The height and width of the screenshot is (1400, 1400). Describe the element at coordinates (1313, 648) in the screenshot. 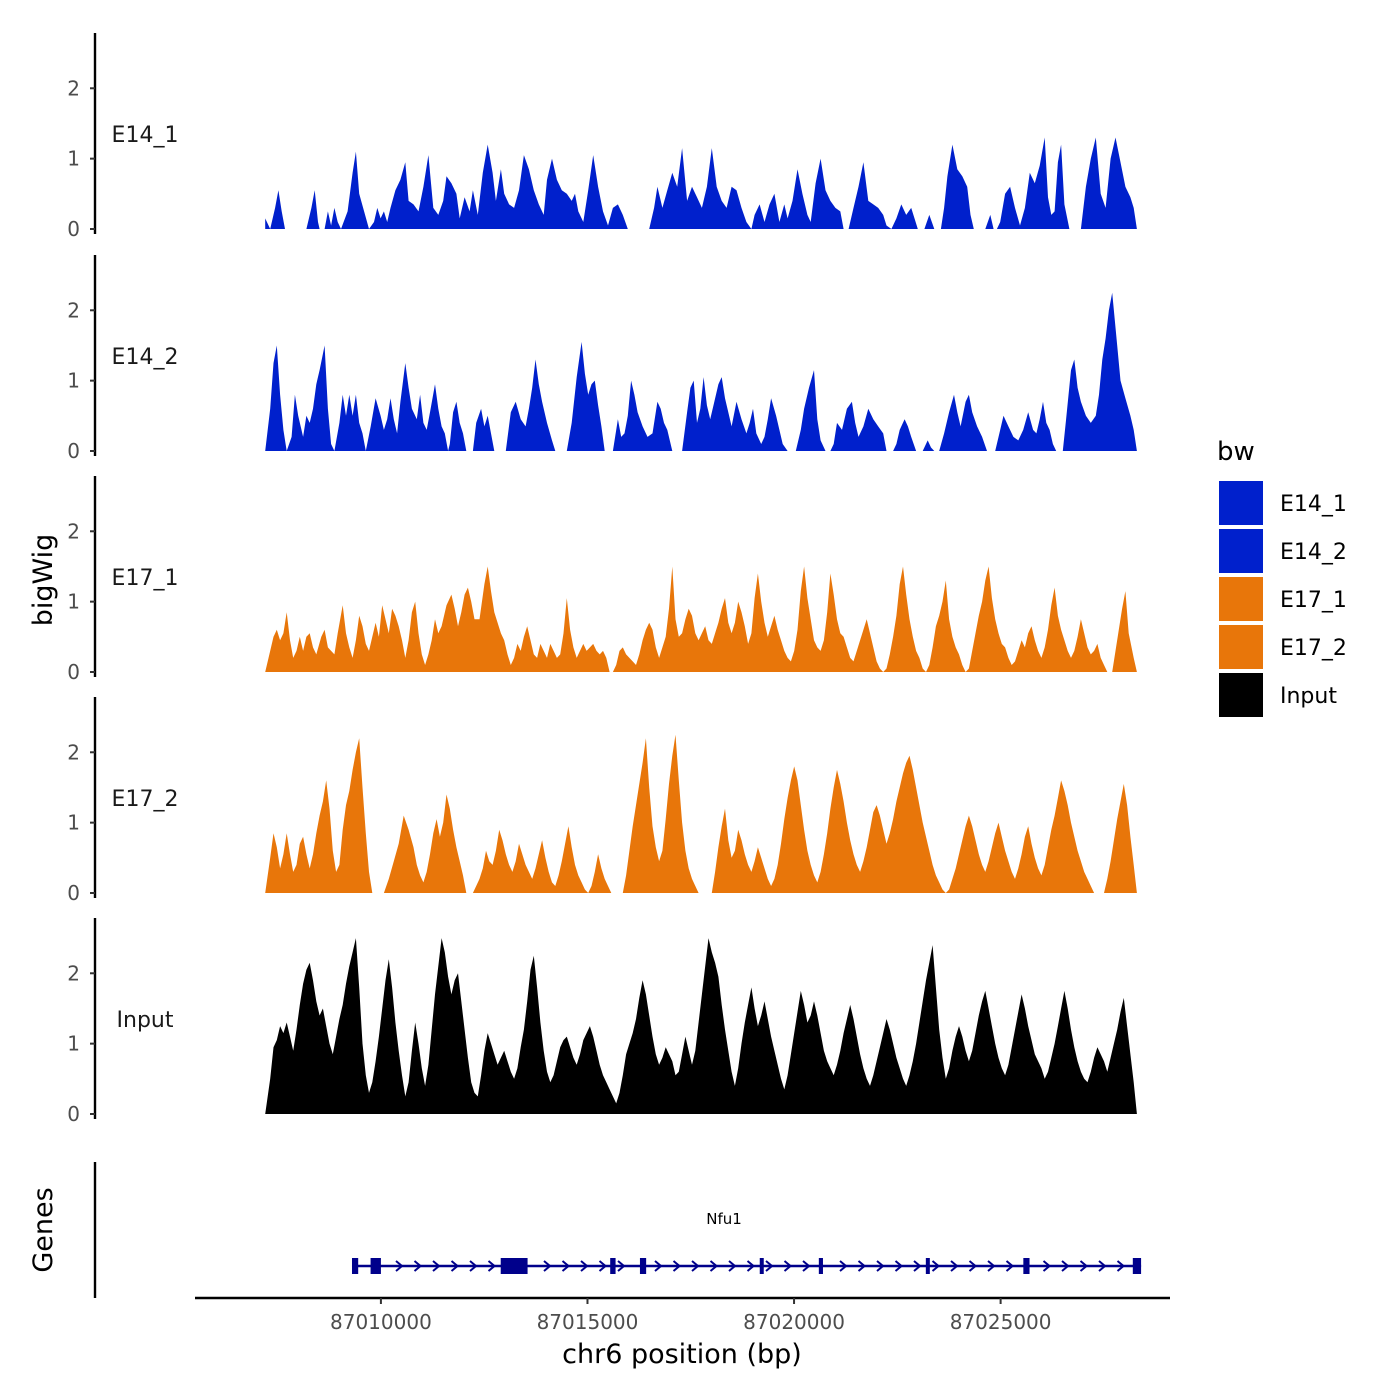

I see `legend-label: E17_2` at that location.